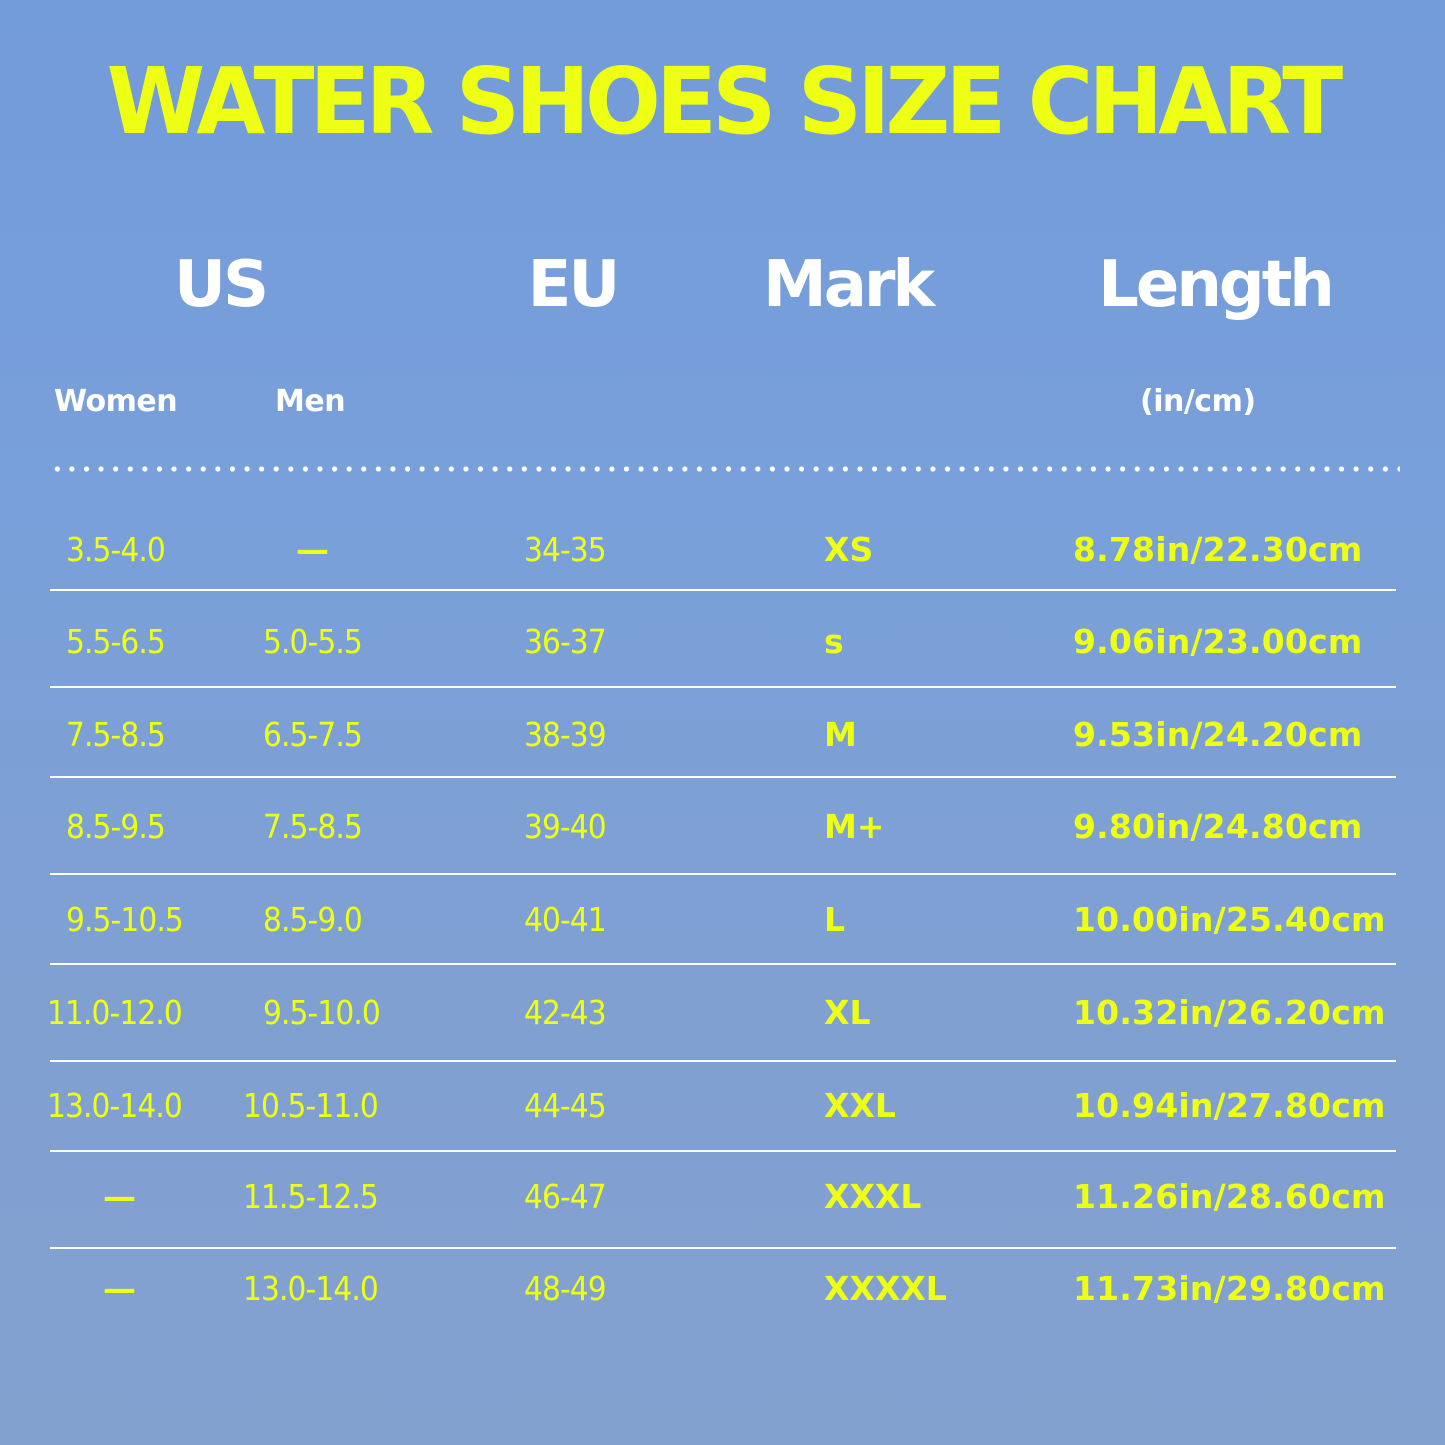  What do you see at coordinates (312, 549) in the screenshot?
I see `cell-us-men: —` at bounding box center [312, 549].